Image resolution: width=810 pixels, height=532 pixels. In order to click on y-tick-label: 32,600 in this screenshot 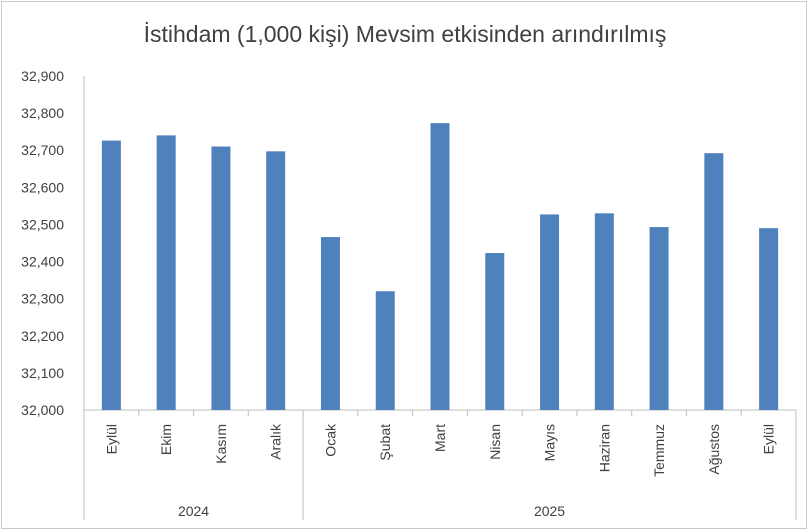, I will do `click(42, 187)`.